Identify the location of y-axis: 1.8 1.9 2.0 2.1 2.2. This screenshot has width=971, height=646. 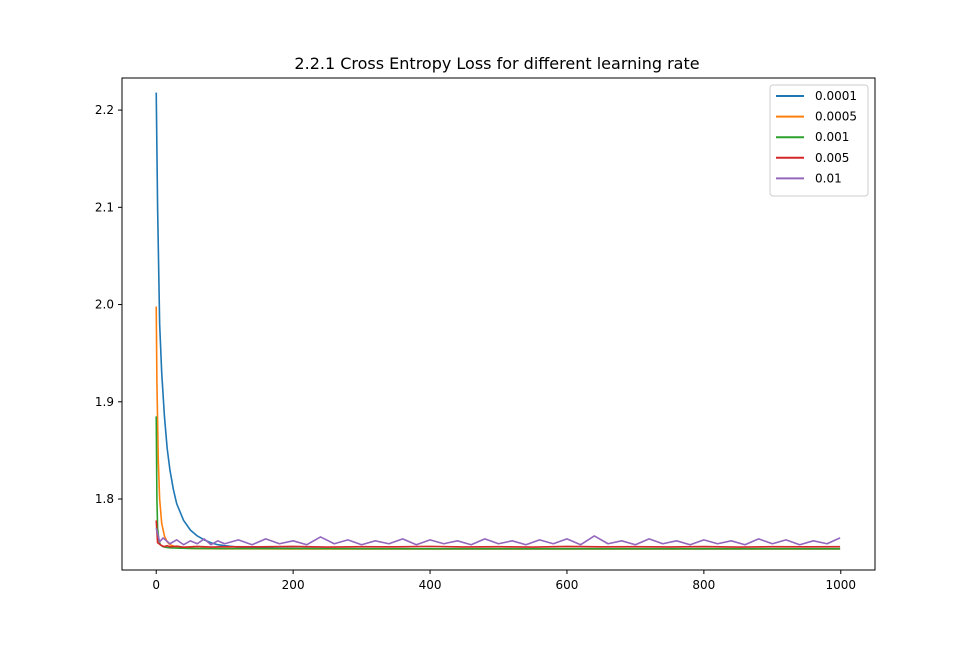
(108, 304).